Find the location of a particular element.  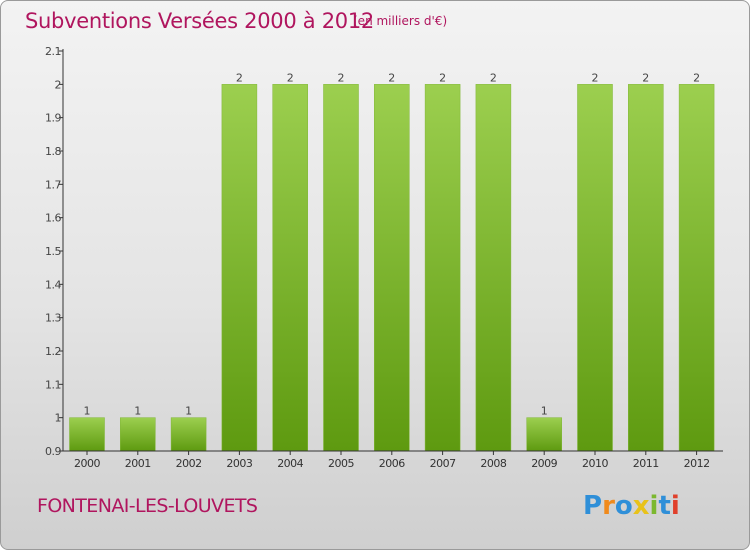

x-tick-label: 2011 is located at coordinates (646, 463).